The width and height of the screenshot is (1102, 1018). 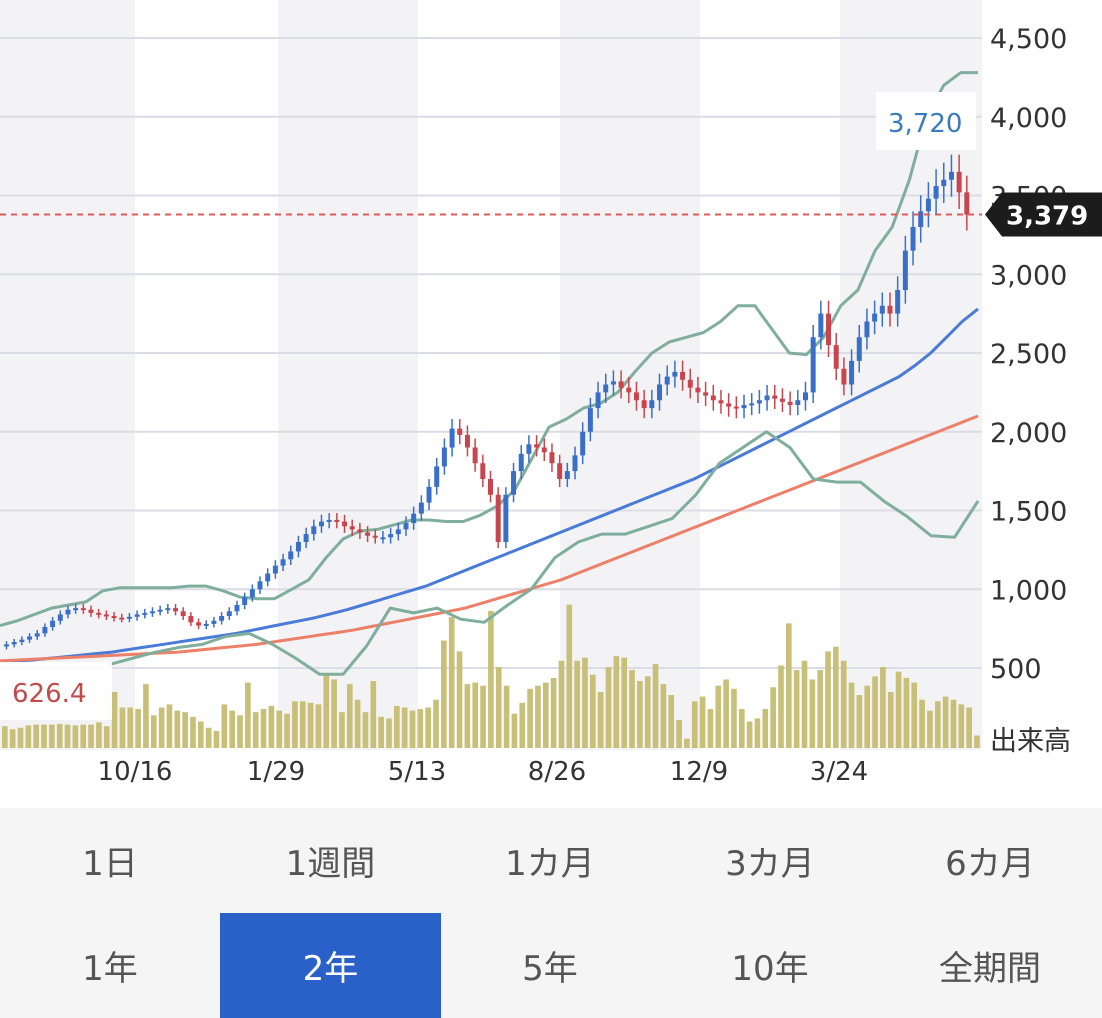 I want to click on period-tab: 3カ月, so click(x=770, y=864).